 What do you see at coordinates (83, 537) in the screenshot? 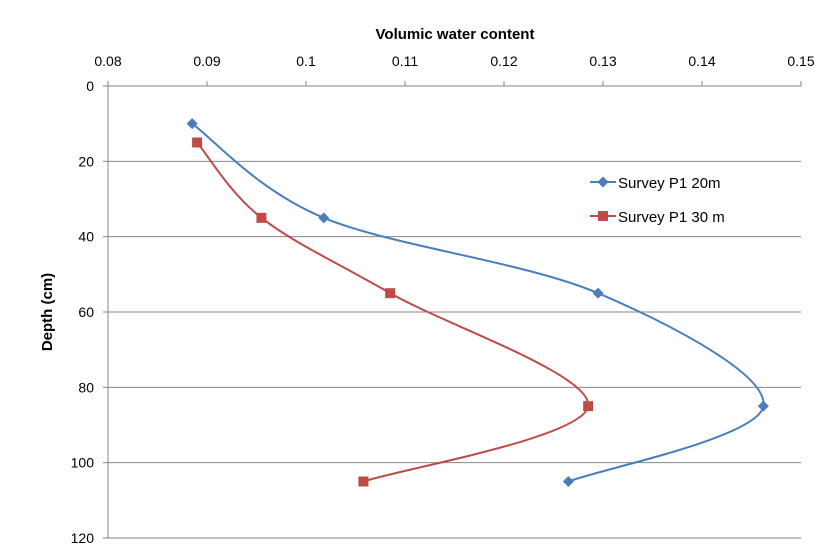
I see `y-tick-label: 120` at bounding box center [83, 537].